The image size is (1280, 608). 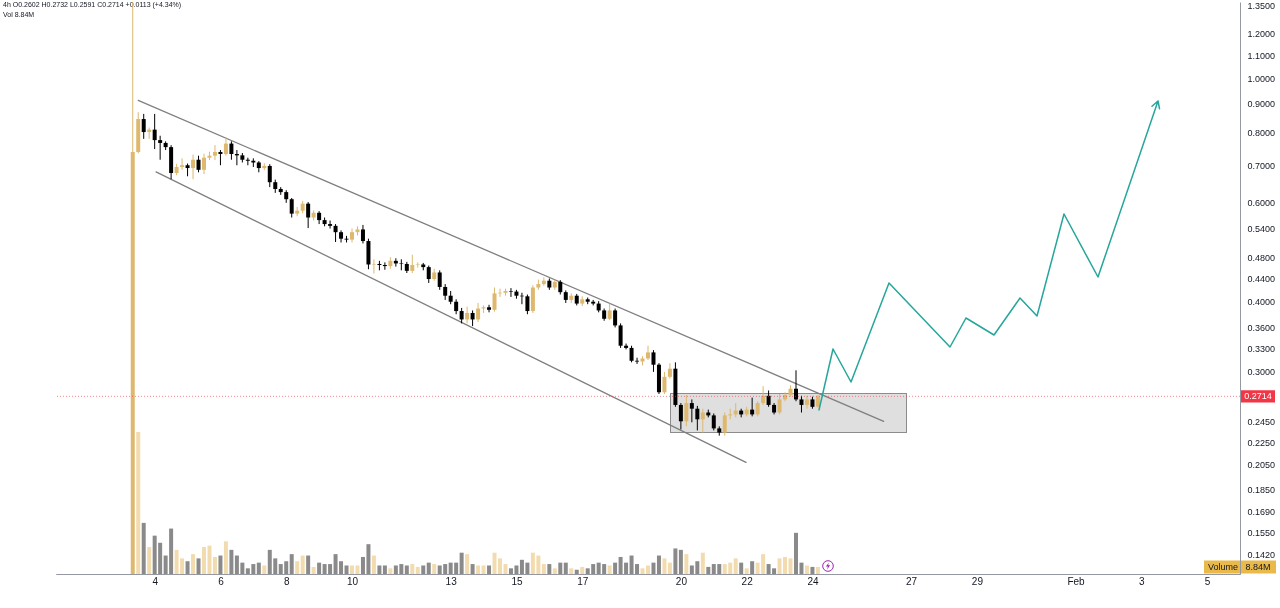 What do you see at coordinates (352, 581) in the screenshot?
I see `x-tick-label: 10` at bounding box center [352, 581].